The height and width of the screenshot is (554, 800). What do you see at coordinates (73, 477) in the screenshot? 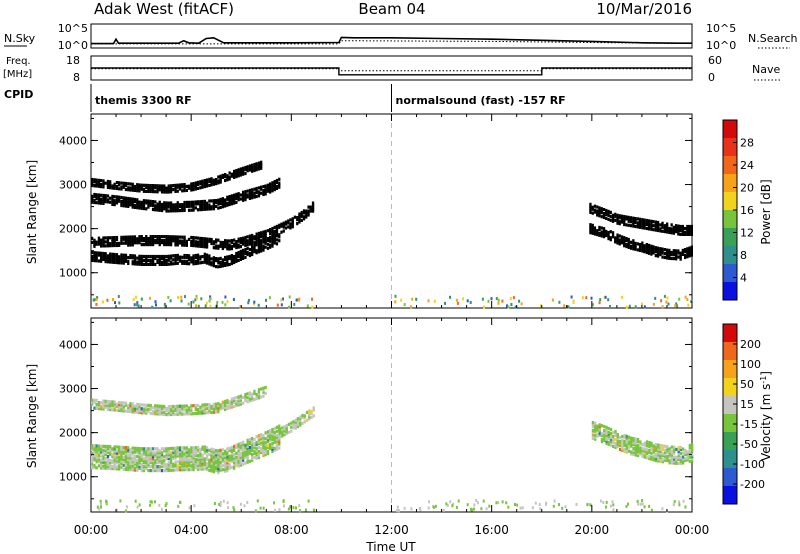
I see `y-tick-label: 1000` at bounding box center [73, 477].